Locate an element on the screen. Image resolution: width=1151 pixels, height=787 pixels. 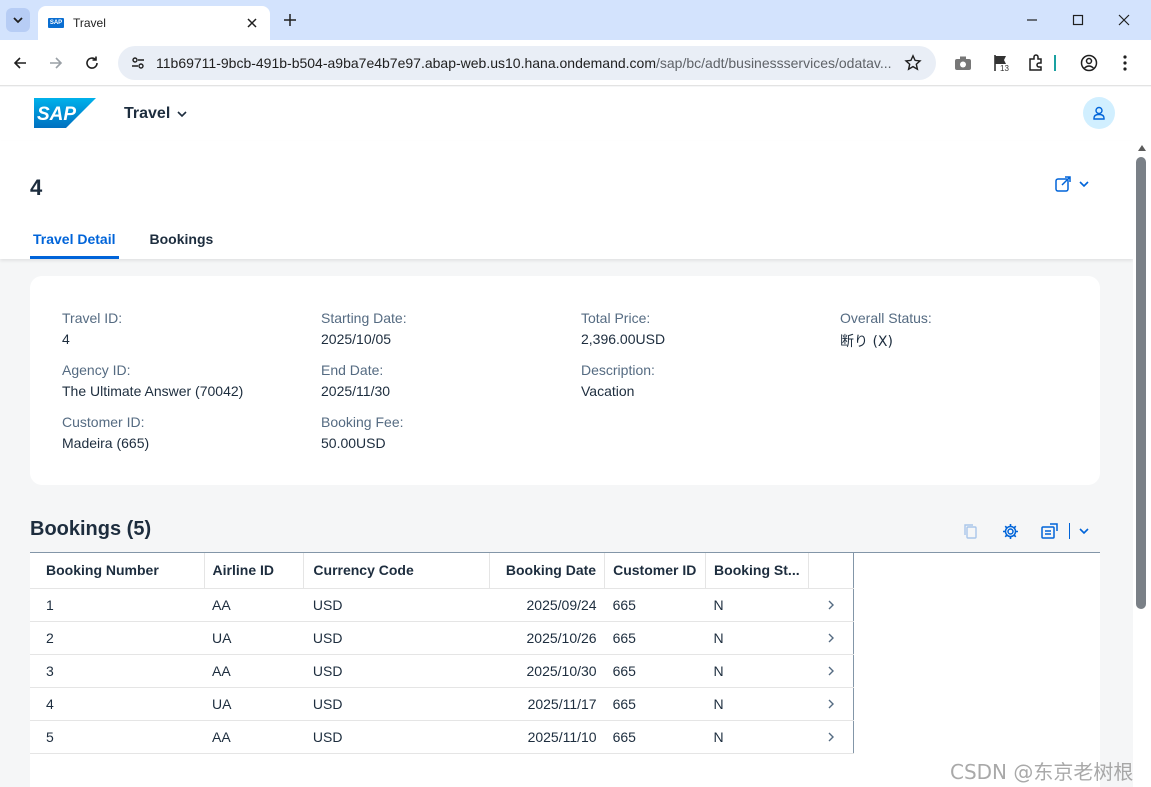
field-label: Description: is located at coordinates (618, 370).